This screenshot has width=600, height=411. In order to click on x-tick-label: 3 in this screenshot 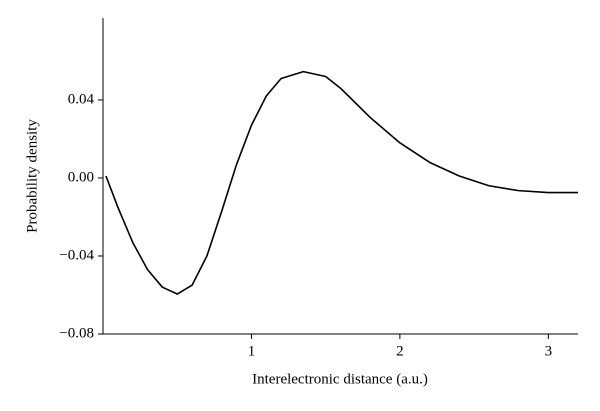, I will do `click(549, 351)`.